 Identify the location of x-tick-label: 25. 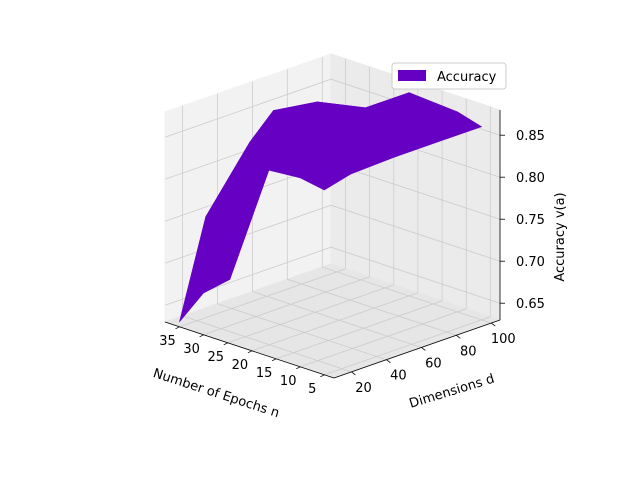
(216, 357).